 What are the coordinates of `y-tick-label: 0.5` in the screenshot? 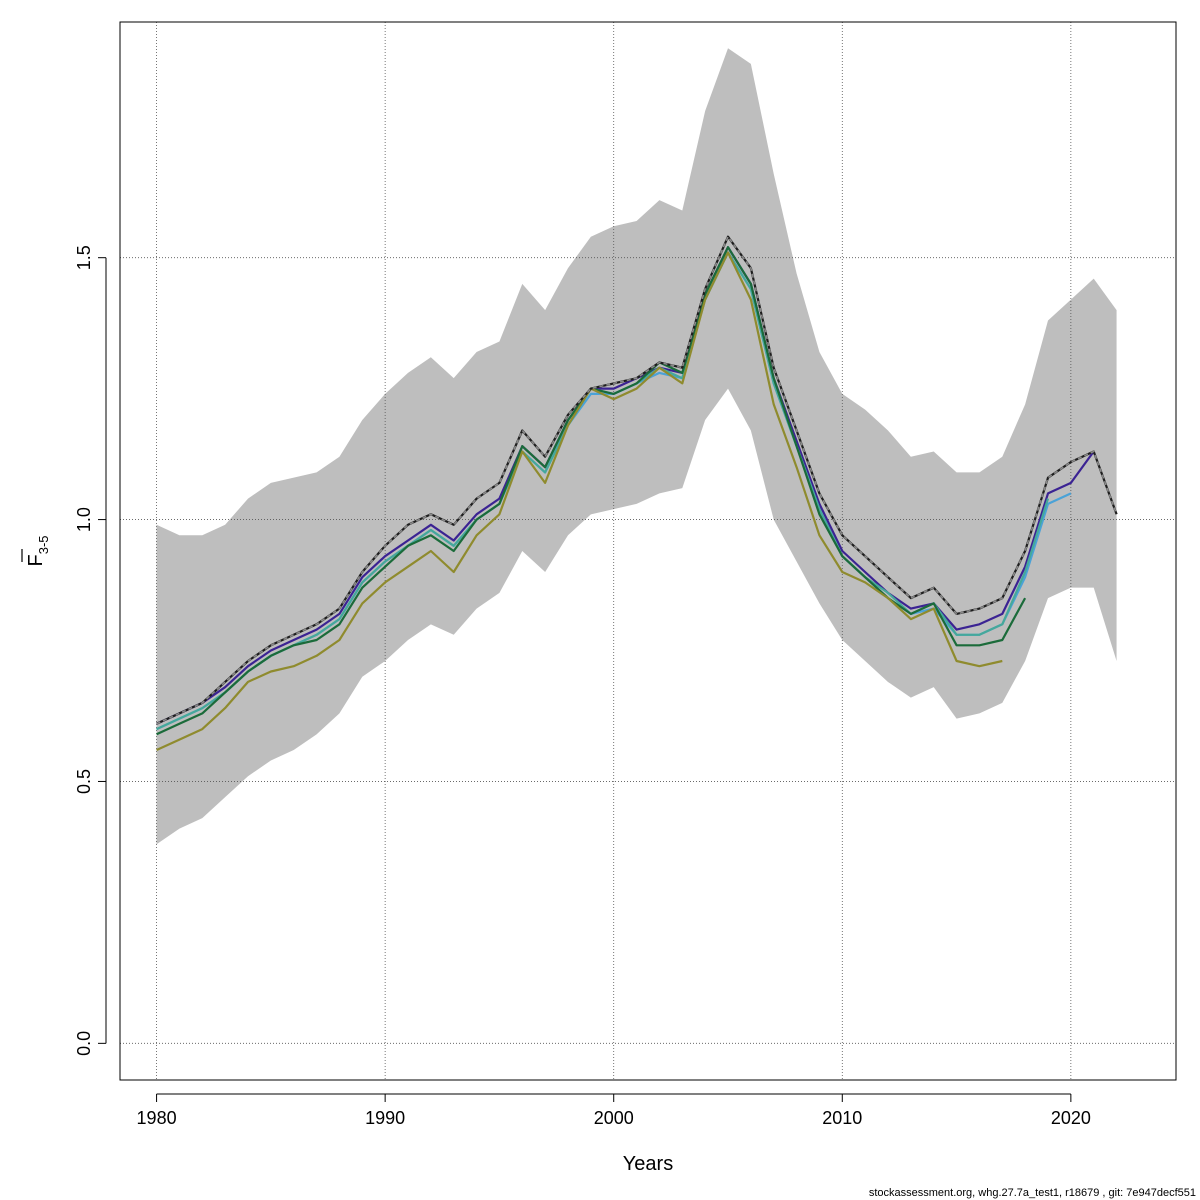 It's located at (84, 781).